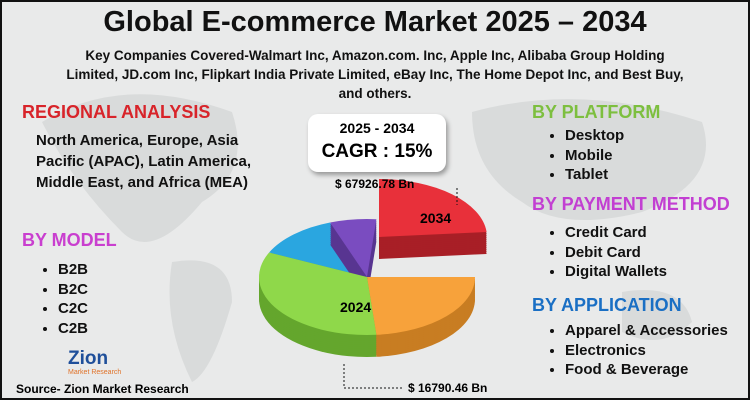 This screenshot has height=400, width=750. What do you see at coordinates (355, 307) in the screenshot?
I see `start-year: 2024` at bounding box center [355, 307].